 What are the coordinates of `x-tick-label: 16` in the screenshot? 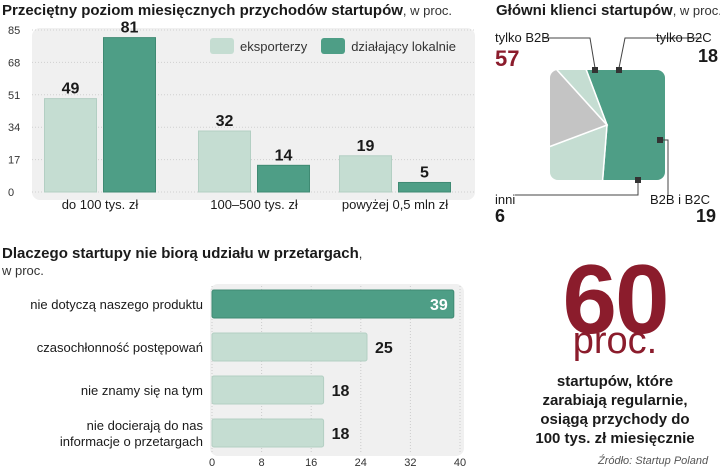 It's located at (311, 463).